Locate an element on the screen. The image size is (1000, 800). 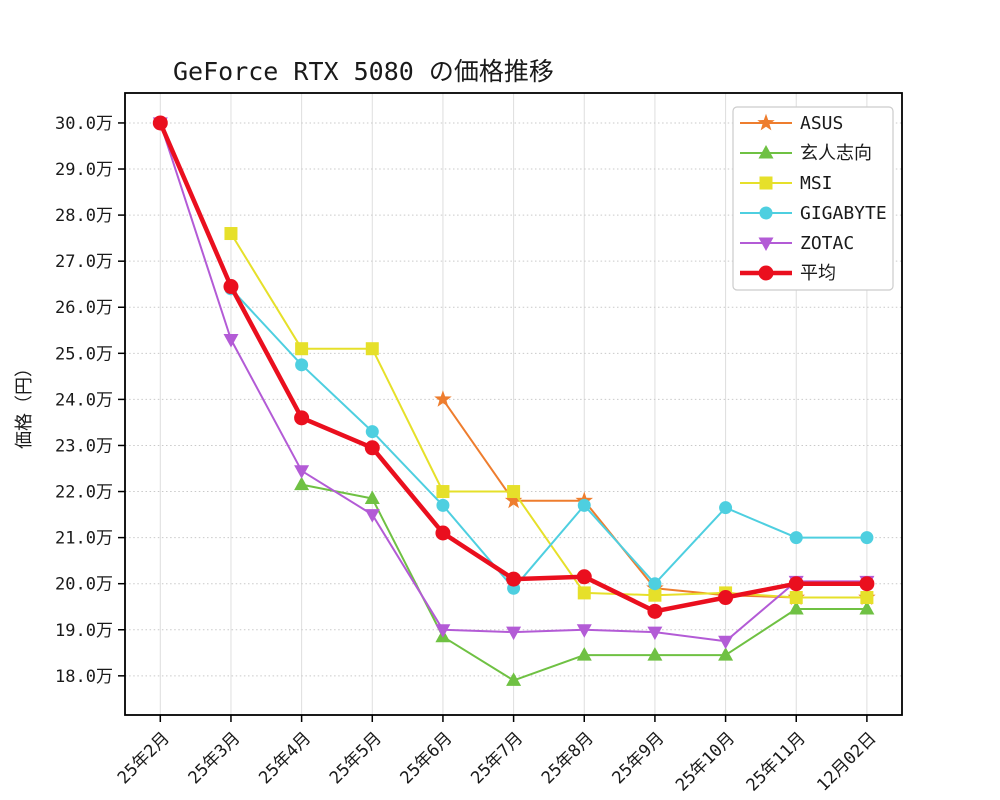
legend: ASUS 玄人志向 MSI GIGABYTE ZOTAC 平均 is located at coordinates (813, 198).